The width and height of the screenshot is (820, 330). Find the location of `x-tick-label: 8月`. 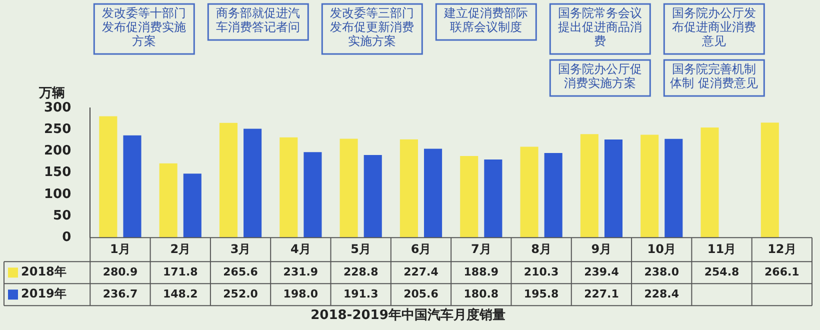

x-tick-label: 8月 is located at coordinates (541, 249).